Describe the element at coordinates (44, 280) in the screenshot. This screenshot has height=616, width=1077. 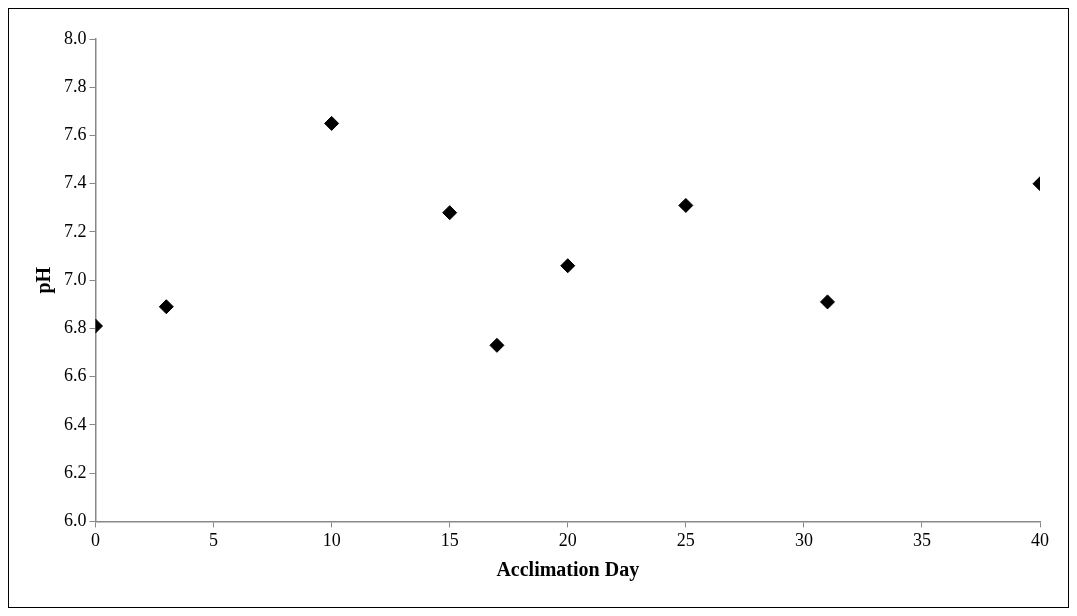
I see `y-axis-title: pH` at that location.